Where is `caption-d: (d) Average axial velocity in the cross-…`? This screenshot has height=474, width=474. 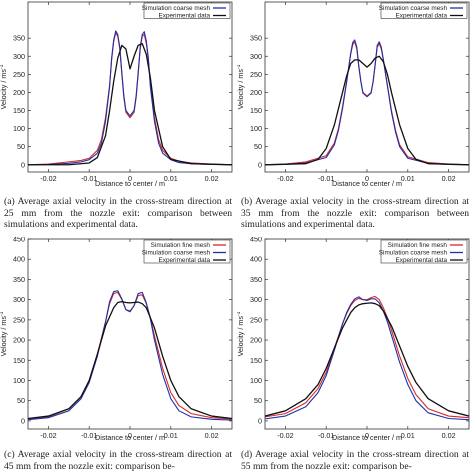
caption-d: (d) Average axial velocity in the cross-… is located at coordinates (355, 460).